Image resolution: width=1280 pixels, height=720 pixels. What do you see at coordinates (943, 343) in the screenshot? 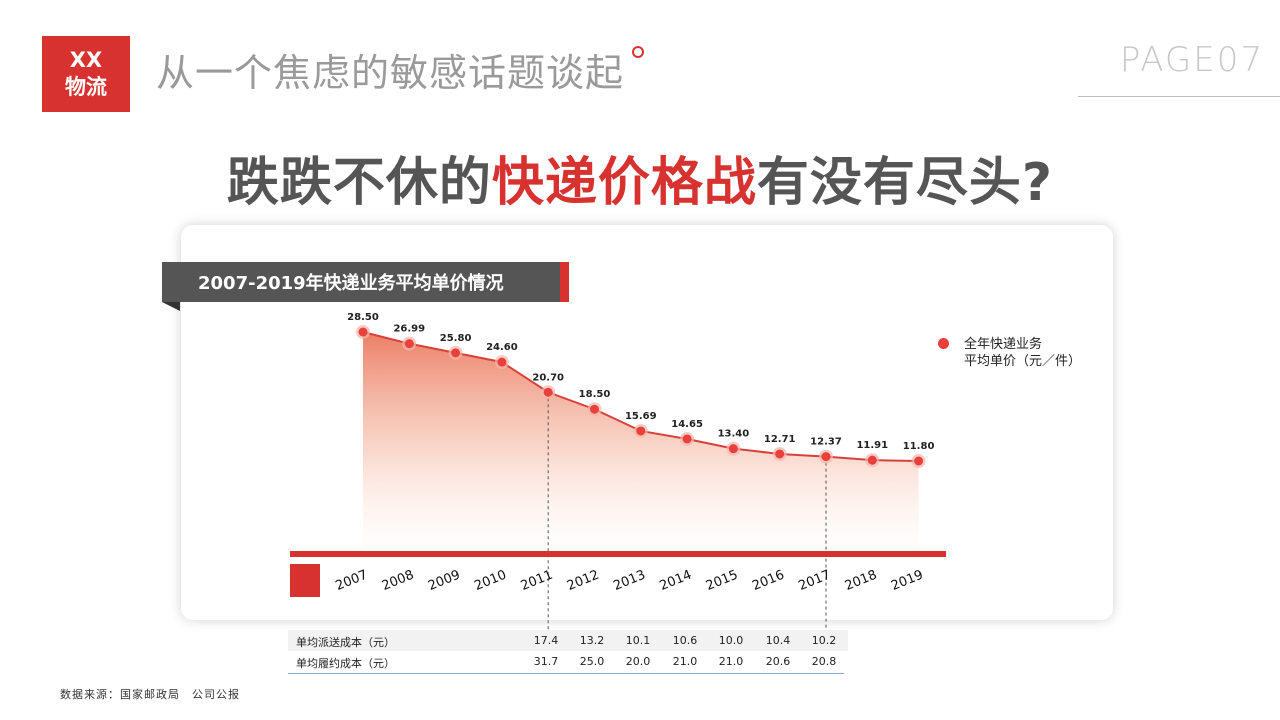
I see `legend-marker` at bounding box center [943, 343].